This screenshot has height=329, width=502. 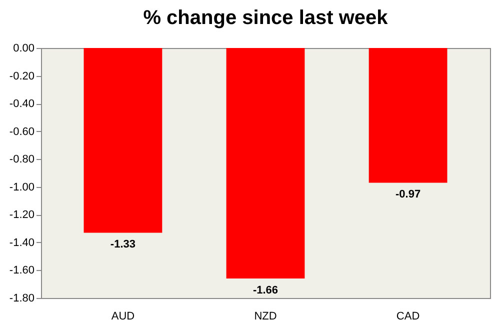 What do you see at coordinates (21, 298) in the screenshot?
I see `y-tick-label: -1.80` at bounding box center [21, 298].